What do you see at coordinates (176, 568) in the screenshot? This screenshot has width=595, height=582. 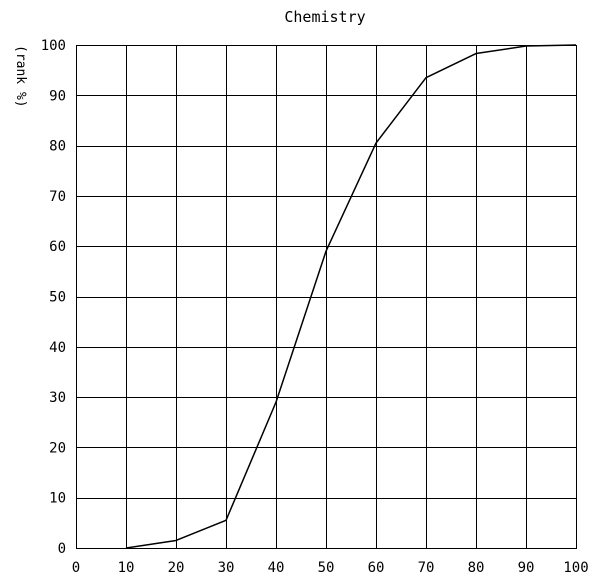 I see `x-tick-label: 20` at bounding box center [176, 568].